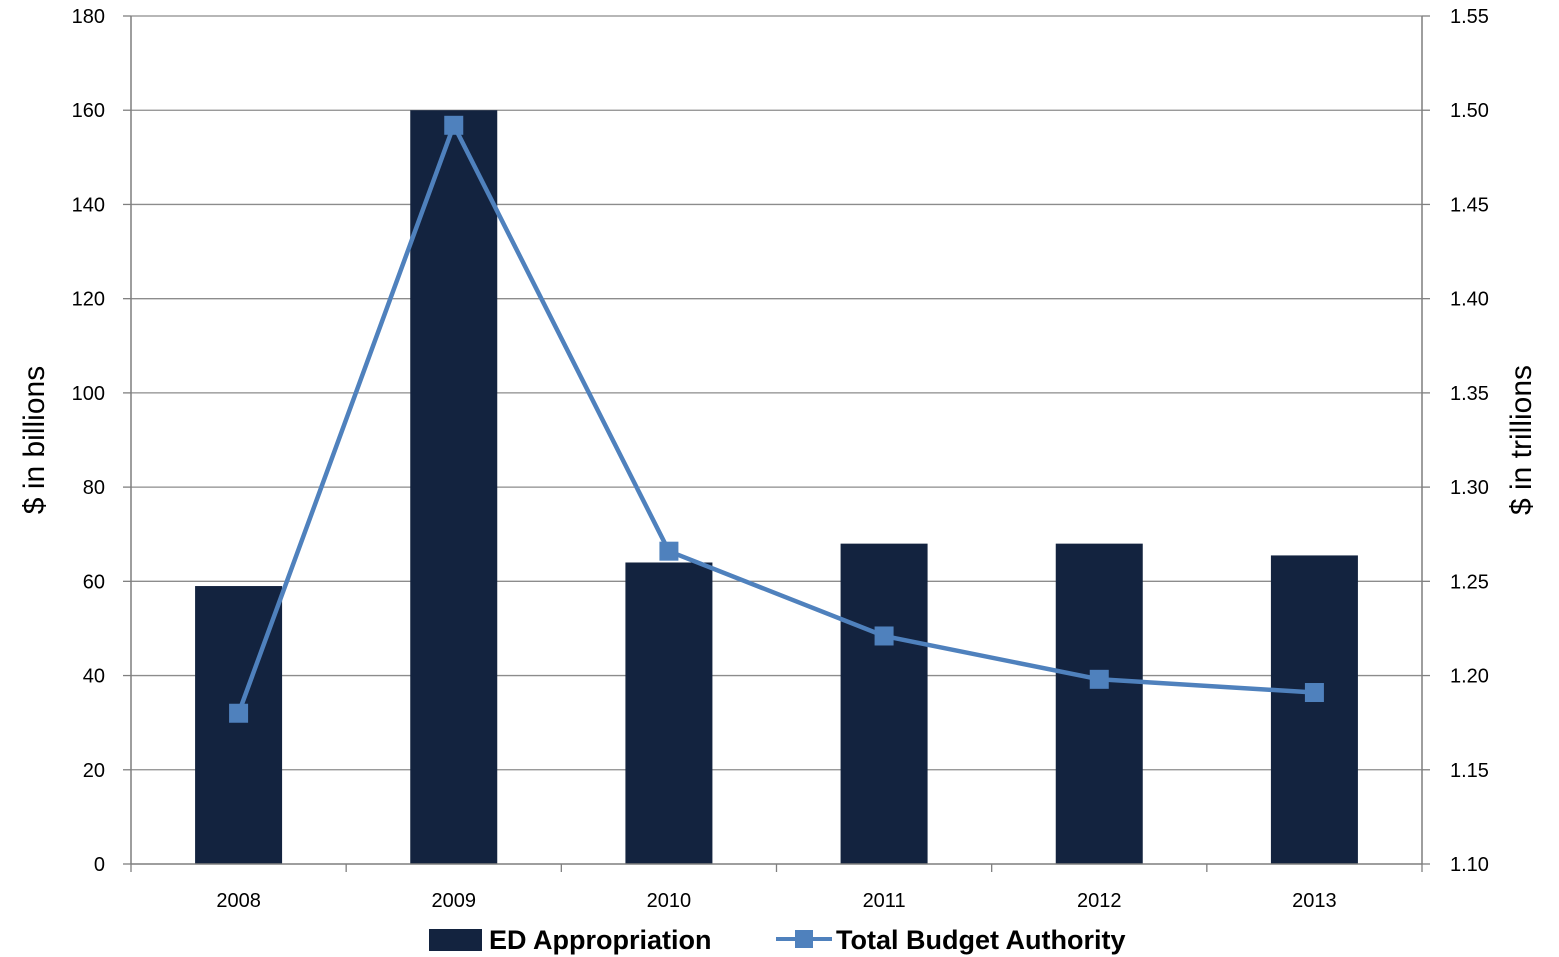 This screenshot has height=957, width=1559. I want to click on y-axis-right-tick-label: 1.45, so click(1469, 205).